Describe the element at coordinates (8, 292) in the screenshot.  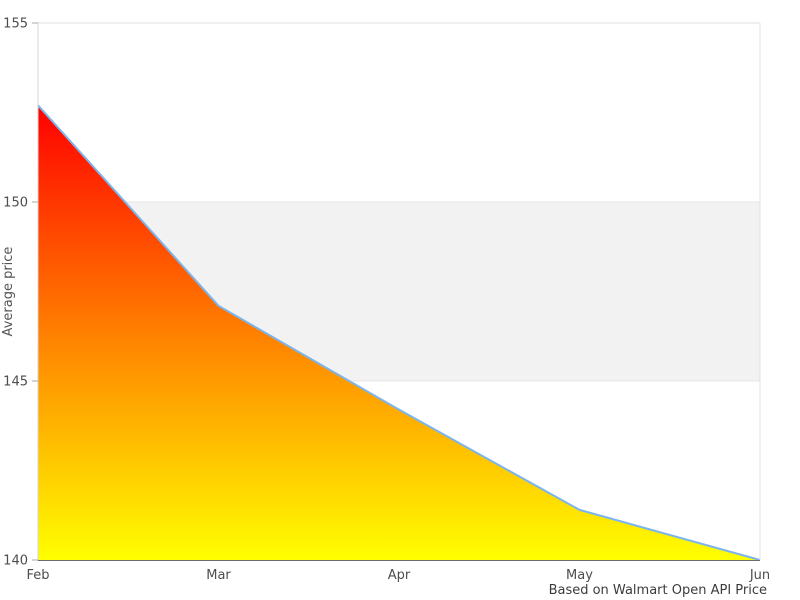
I see `y-axis-title: Average price` at that location.